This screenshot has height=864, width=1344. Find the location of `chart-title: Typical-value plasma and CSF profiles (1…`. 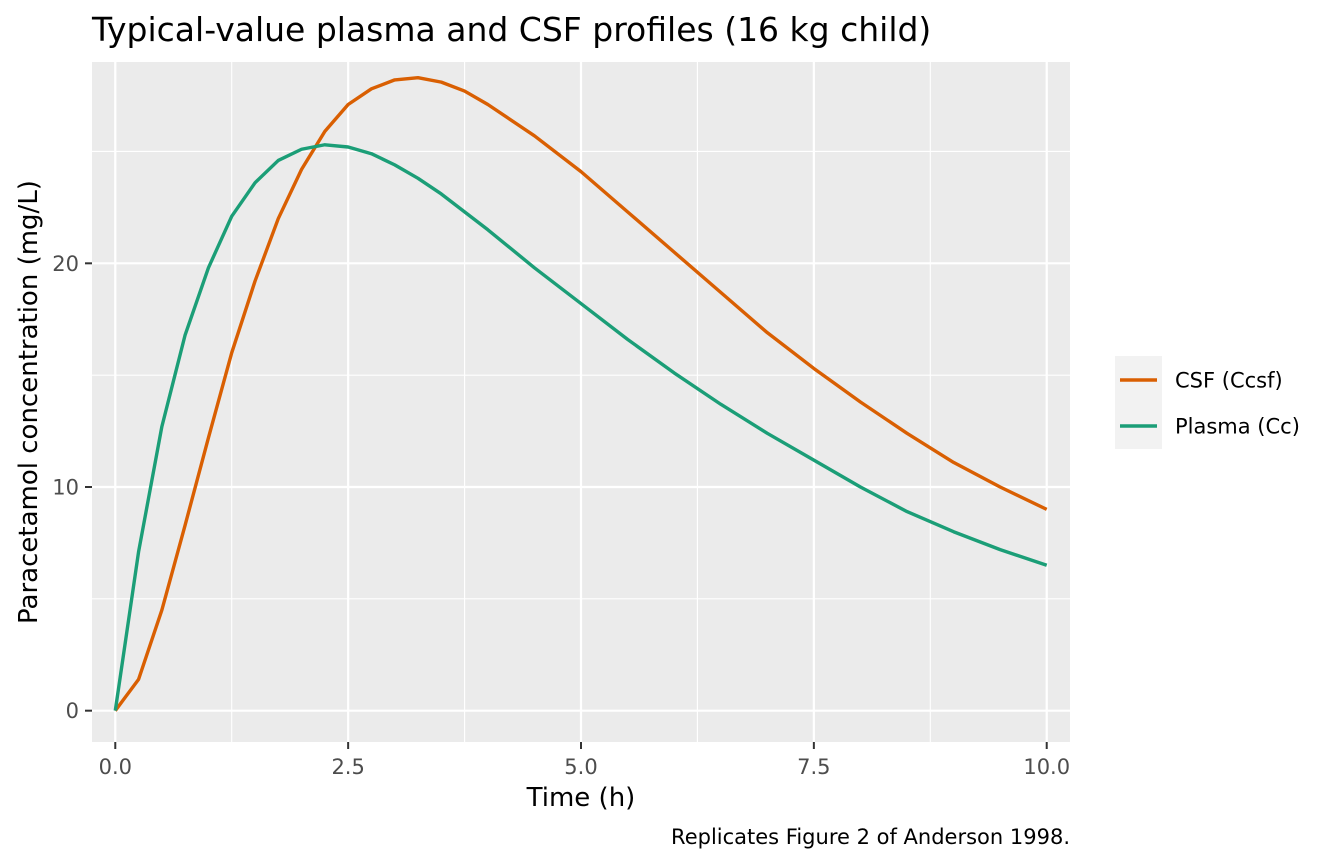

chart-title: Typical-value plasma and CSF profiles (1… is located at coordinates (511, 29).